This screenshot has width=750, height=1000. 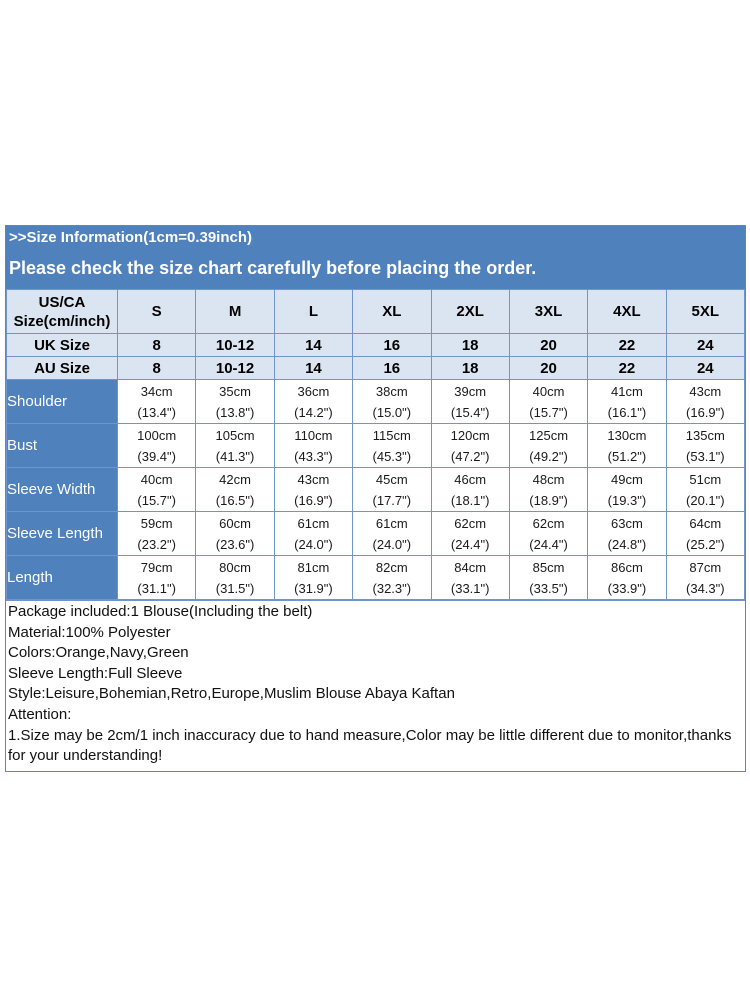 What do you see at coordinates (62, 345) in the screenshot?
I see `uk-size-label: UK Size` at bounding box center [62, 345].